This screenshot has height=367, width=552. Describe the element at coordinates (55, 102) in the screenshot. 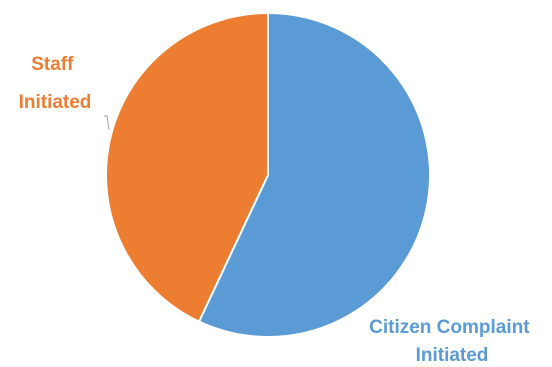

I see `slice-label-staff-initiated-line-2: Initiated` at that location.